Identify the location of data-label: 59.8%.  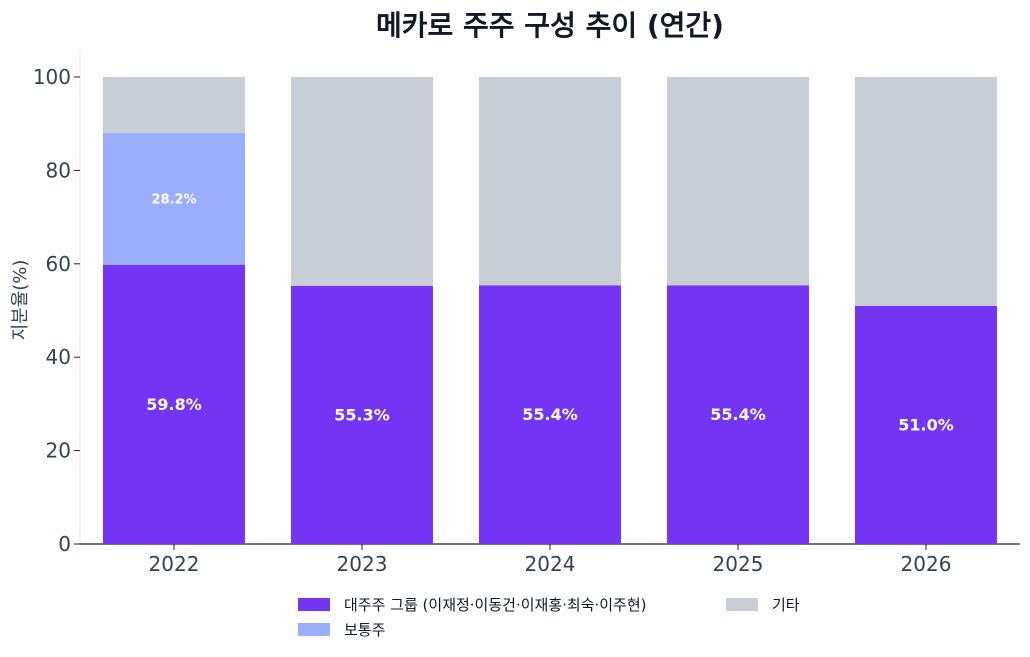
(174, 404).